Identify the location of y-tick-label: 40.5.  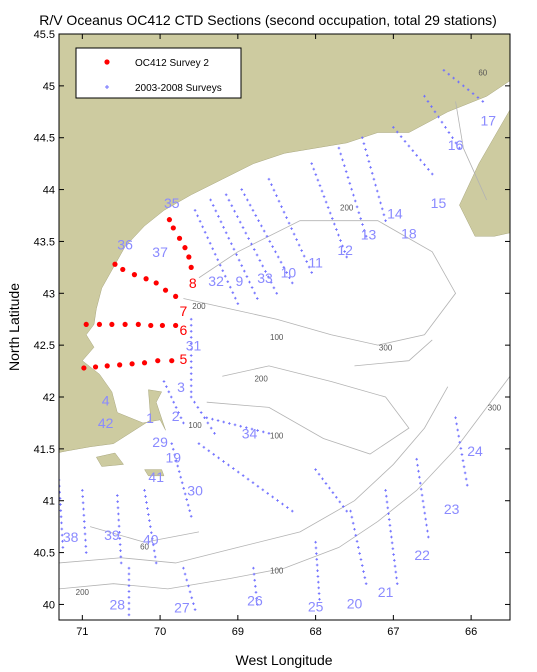
(44, 554).